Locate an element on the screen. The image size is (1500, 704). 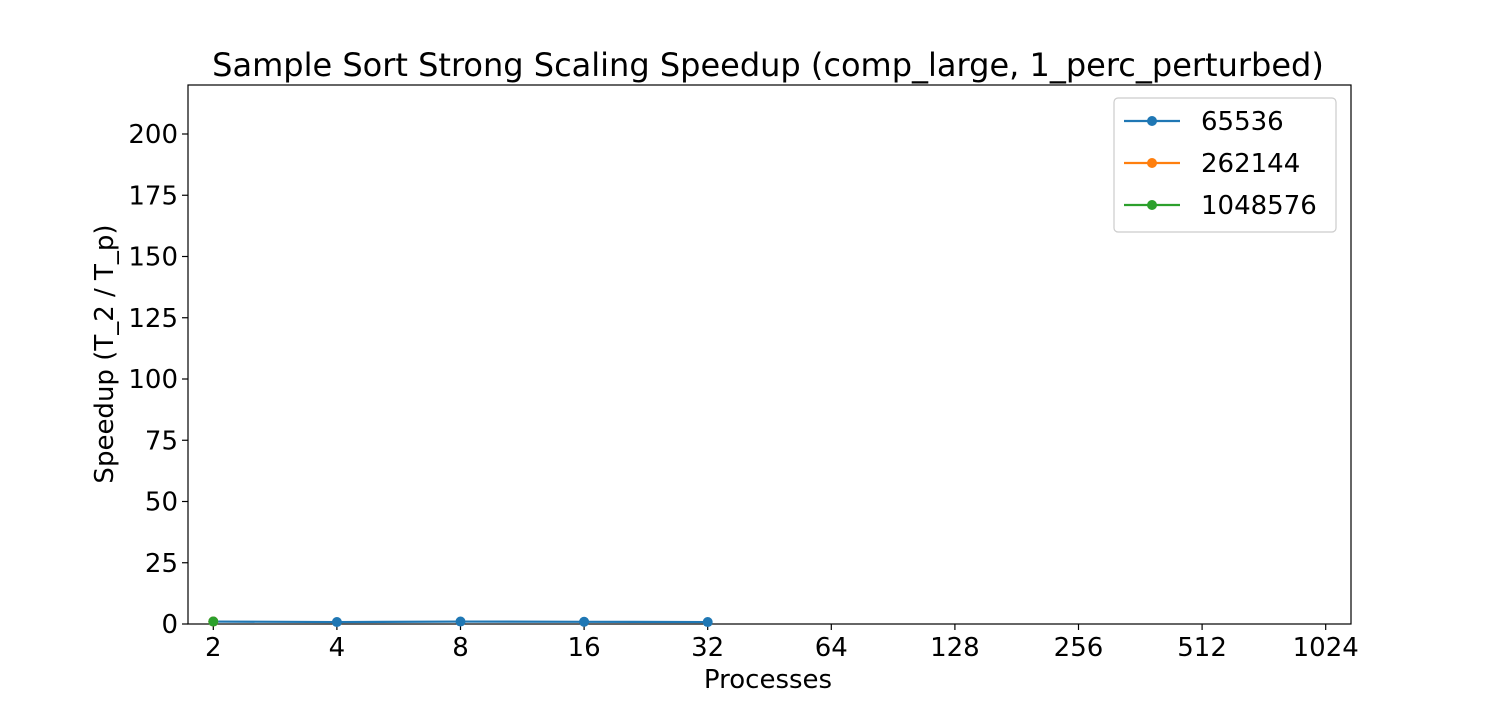
y-tick-label: 0 is located at coordinates (169, 625).